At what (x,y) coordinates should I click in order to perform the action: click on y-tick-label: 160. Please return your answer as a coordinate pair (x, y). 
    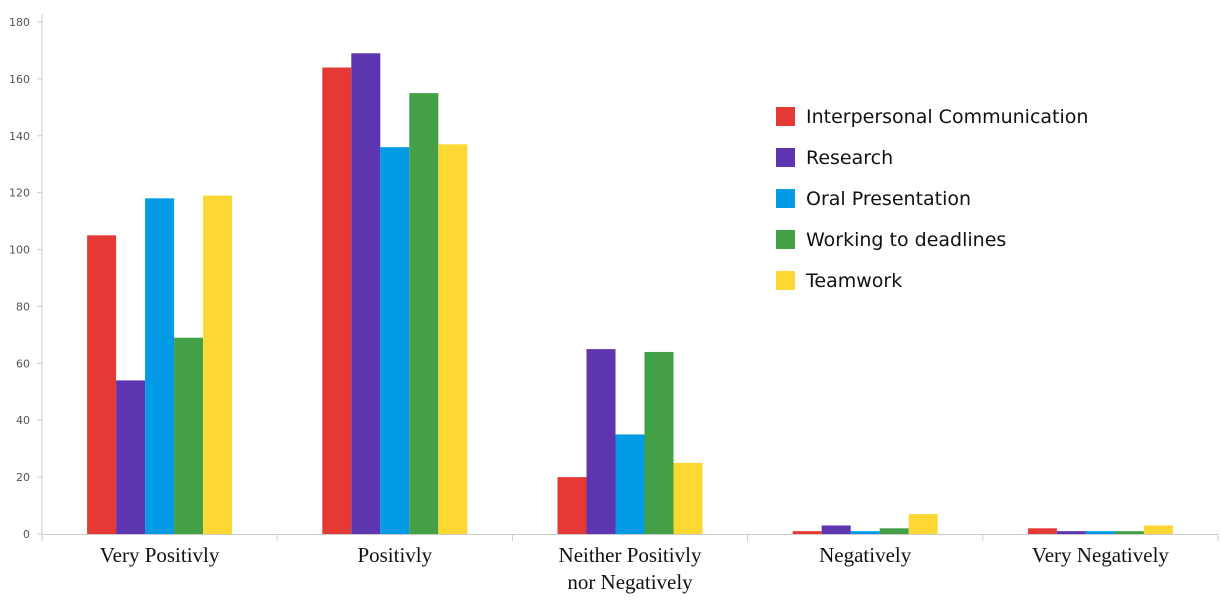
    Looking at the image, I should click on (19, 79).